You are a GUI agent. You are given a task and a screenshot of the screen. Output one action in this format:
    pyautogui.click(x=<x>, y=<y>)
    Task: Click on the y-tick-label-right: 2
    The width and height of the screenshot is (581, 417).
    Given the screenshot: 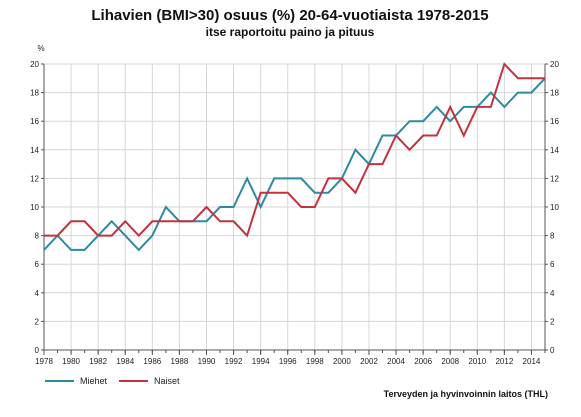 What is the action you would take?
    pyautogui.click(x=552, y=321)
    